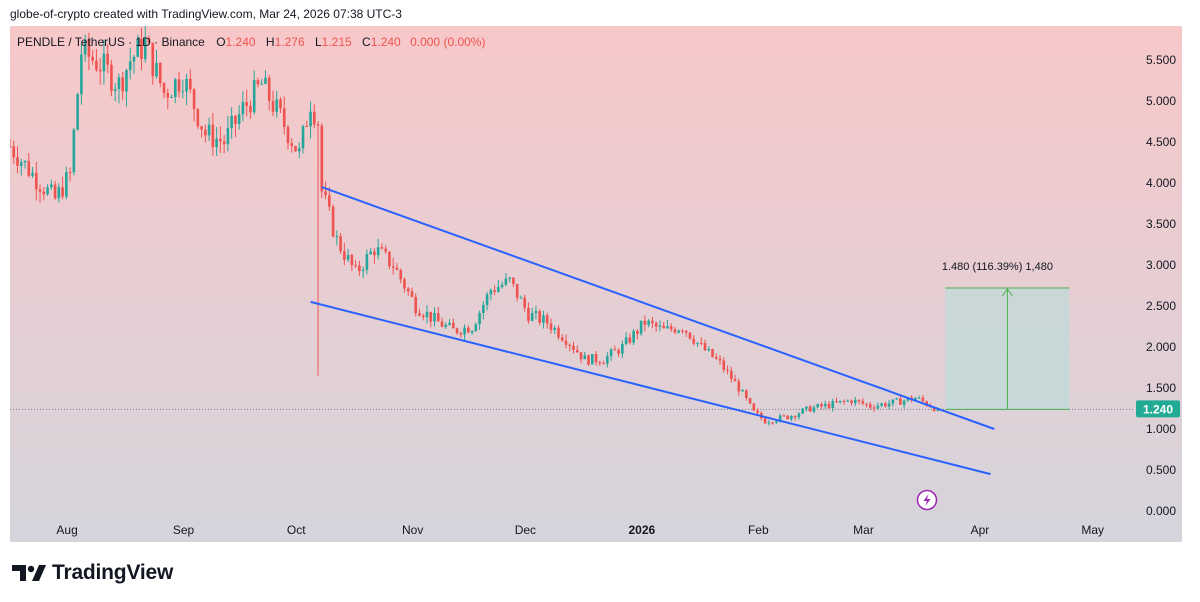 This screenshot has width=1200, height=602. Describe the element at coordinates (386, 42) in the screenshot. I see `legend-close-value: 1.240` at that location.